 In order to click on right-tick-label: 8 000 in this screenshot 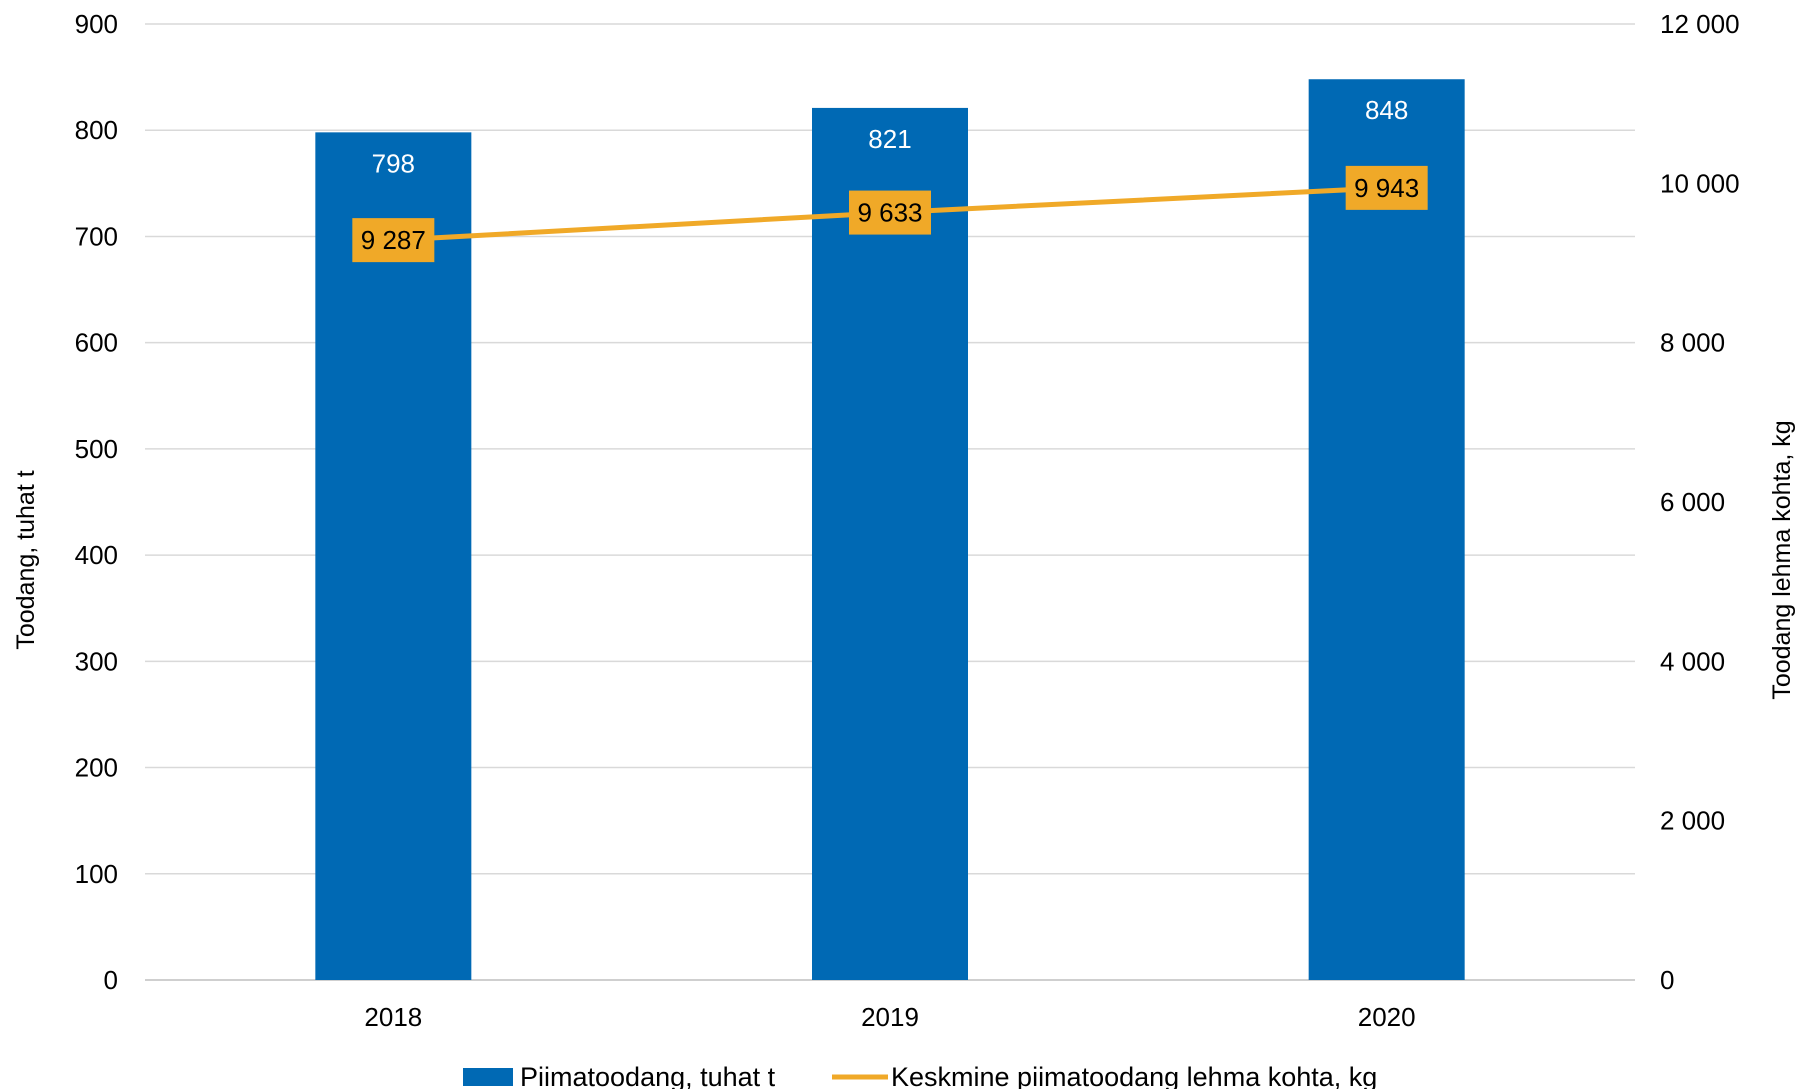, I will do `click(1692, 343)`.